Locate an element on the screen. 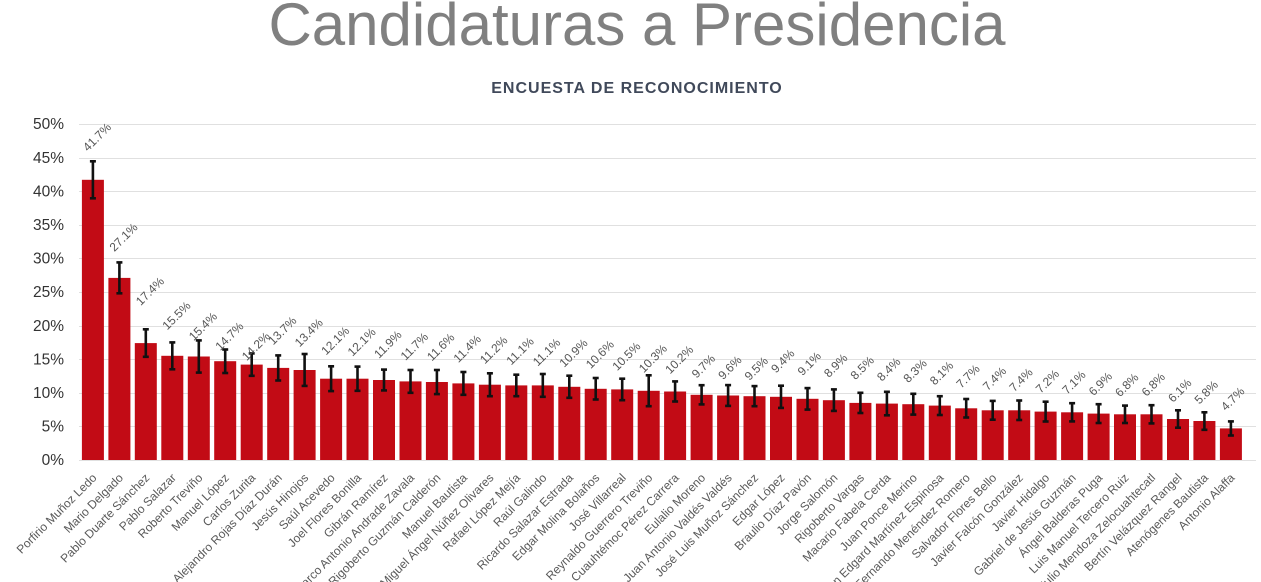 The height and width of the screenshot is (582, 1261). svg-text: 50% is located at coordinates (48, 124).